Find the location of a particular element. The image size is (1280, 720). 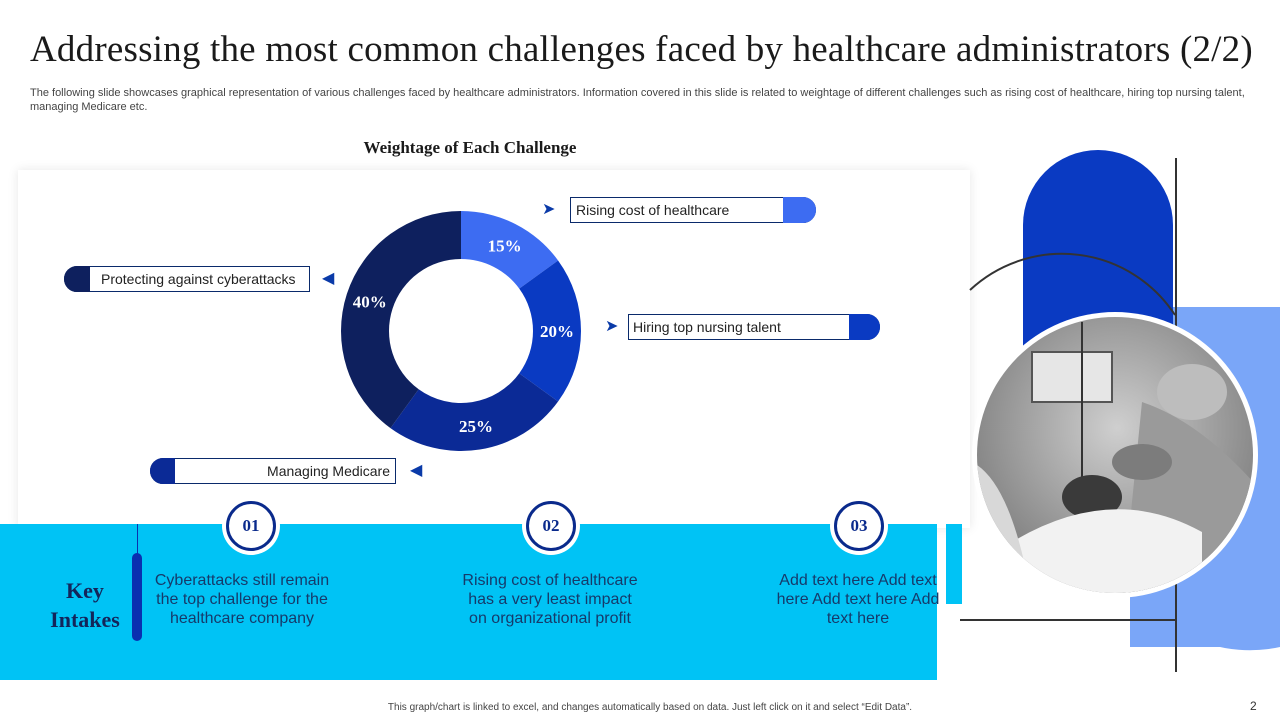

donut-chart: 15% 20% 25% 40% is located at coordinates (461, 331).